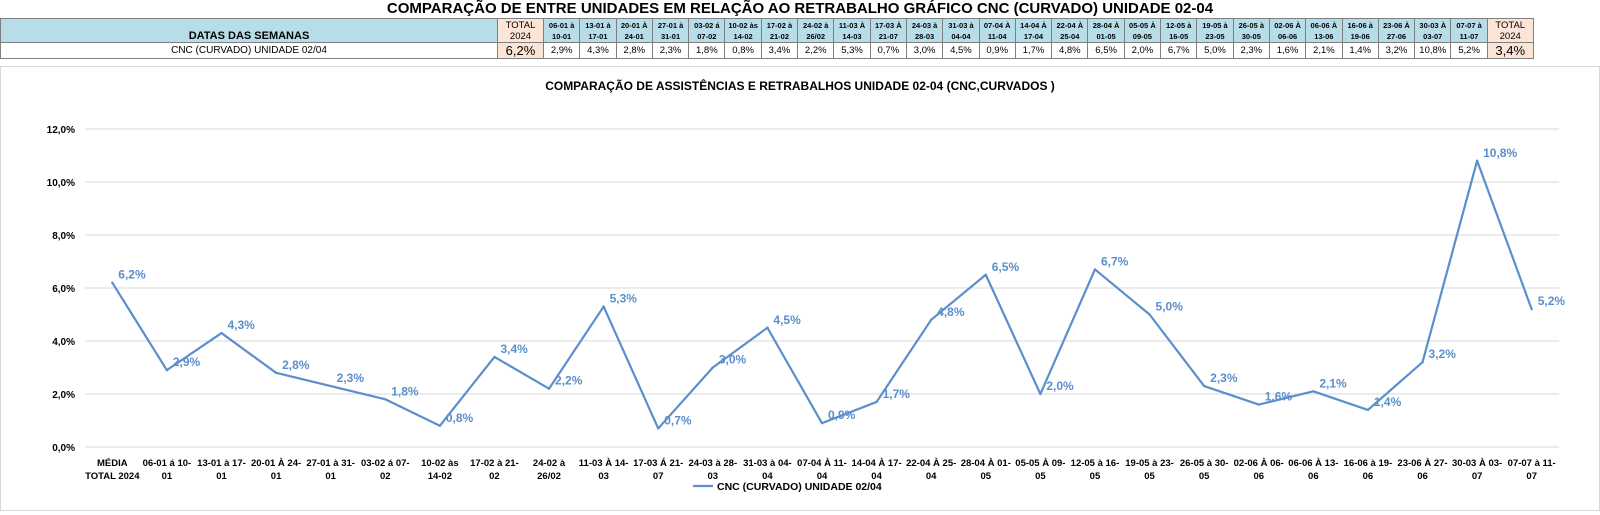  Describe the element at coordinates (787, 320) in the screenshot. I see `data-label: 4,5%` at that location.